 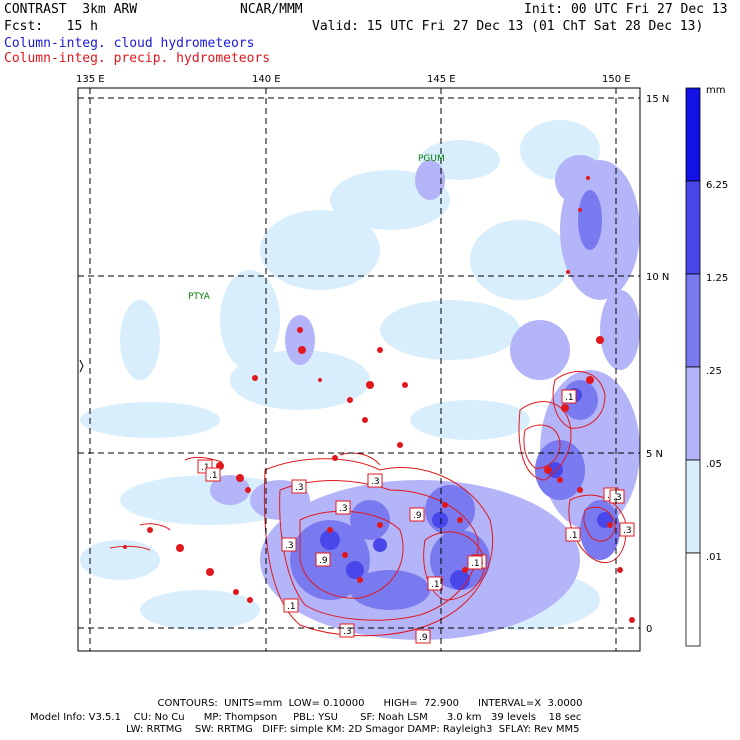 I want to click on colorbar, so click(x=693, y=367).